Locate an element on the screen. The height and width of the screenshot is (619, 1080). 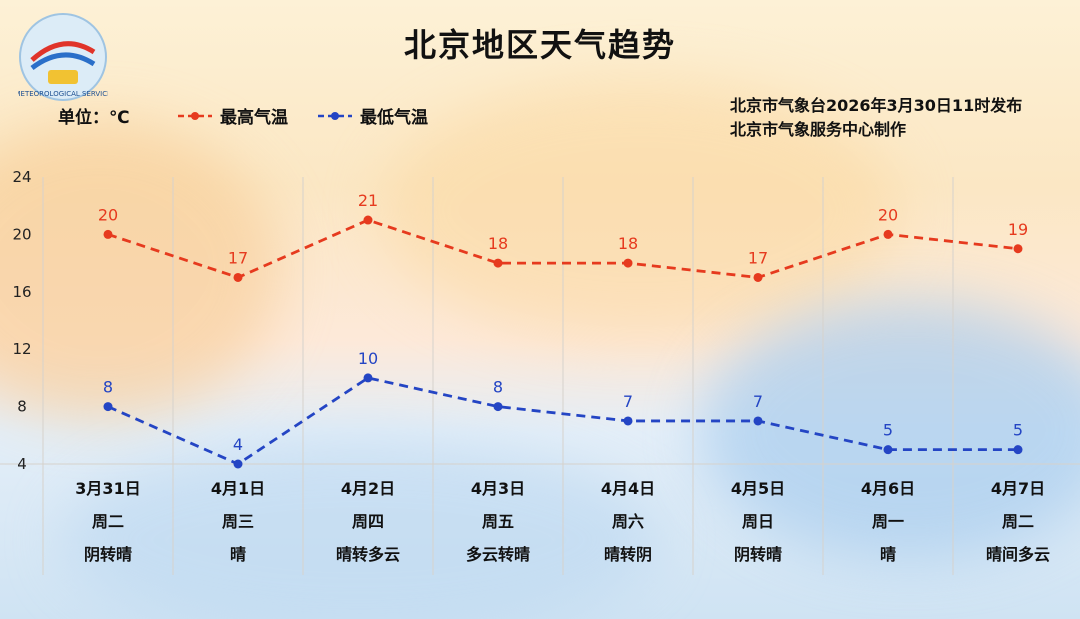
data-label-high: 19 is located at coordinates (1018, 229).